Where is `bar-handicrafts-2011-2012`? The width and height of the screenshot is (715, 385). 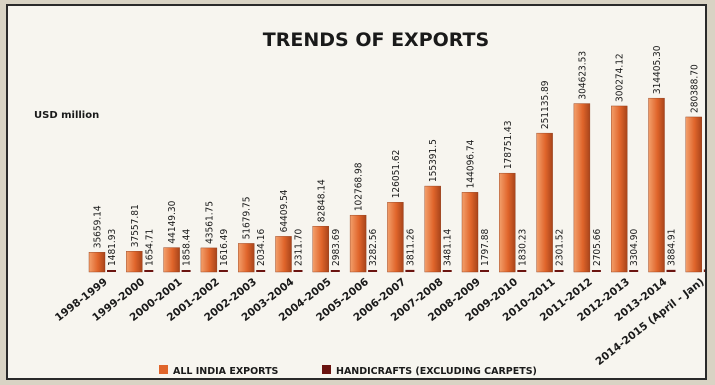 bar-handicrafts-2011-2012 is located at coordinates (596, 271).